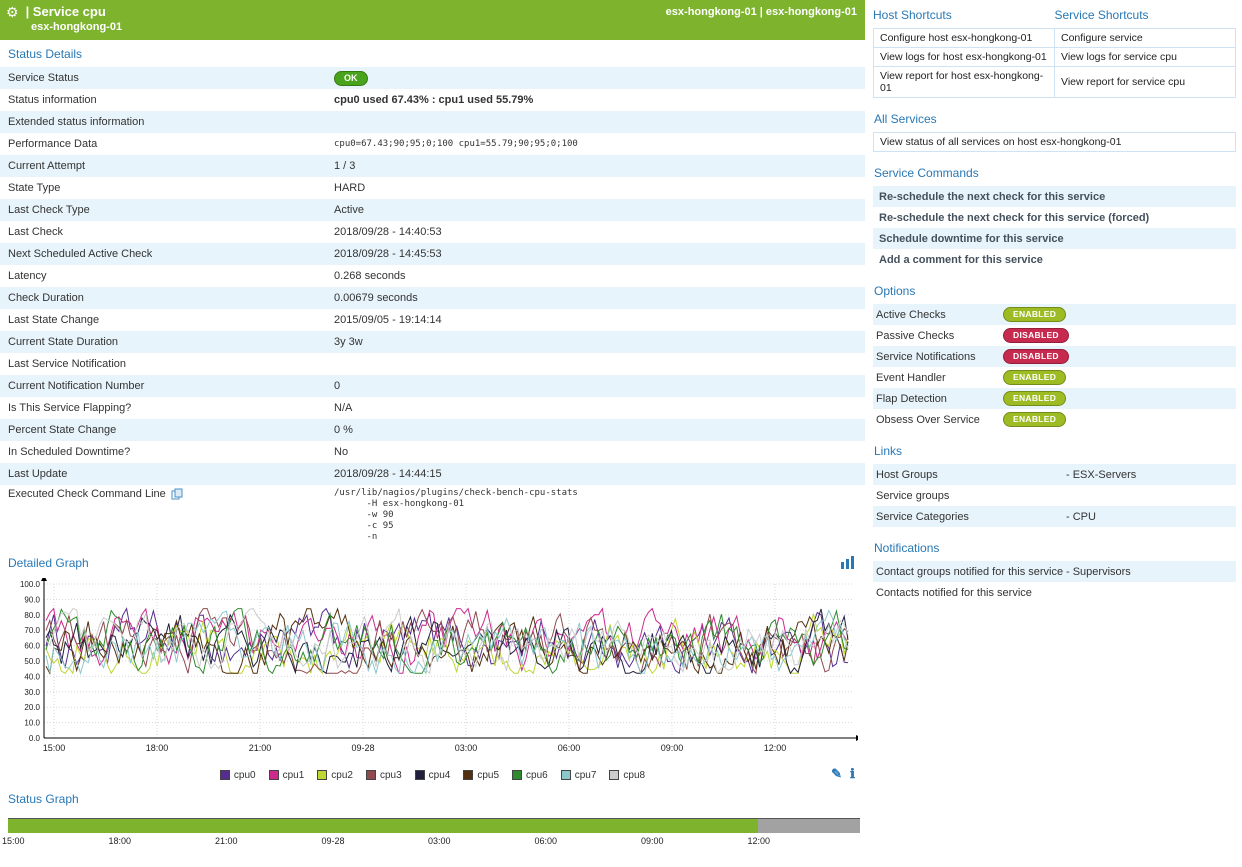 The image size is (1242, 867). I want to click on legend-item-cpu5: cpu5, so click(481, 775).